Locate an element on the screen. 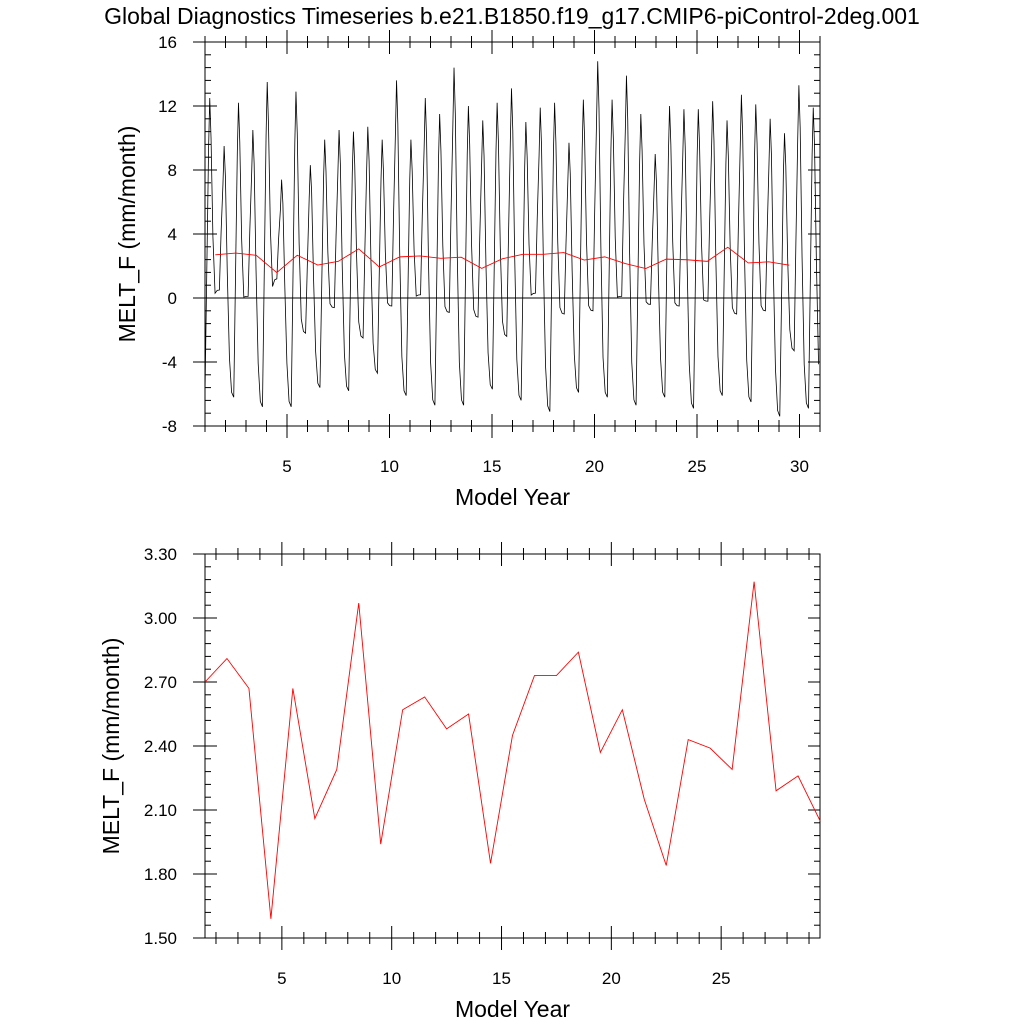 The image size is (1024, 1024). y-tick-label: 0 is located at coordinates (172, 298).